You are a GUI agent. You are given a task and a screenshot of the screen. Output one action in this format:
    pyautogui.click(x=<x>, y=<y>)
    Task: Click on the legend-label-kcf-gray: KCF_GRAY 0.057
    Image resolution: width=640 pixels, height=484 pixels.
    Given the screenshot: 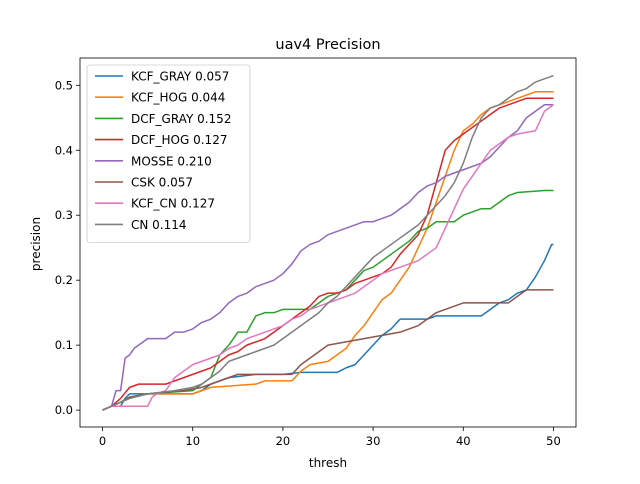 What is the action you would take?
    pyautogui.click(x=180, y=77)
    